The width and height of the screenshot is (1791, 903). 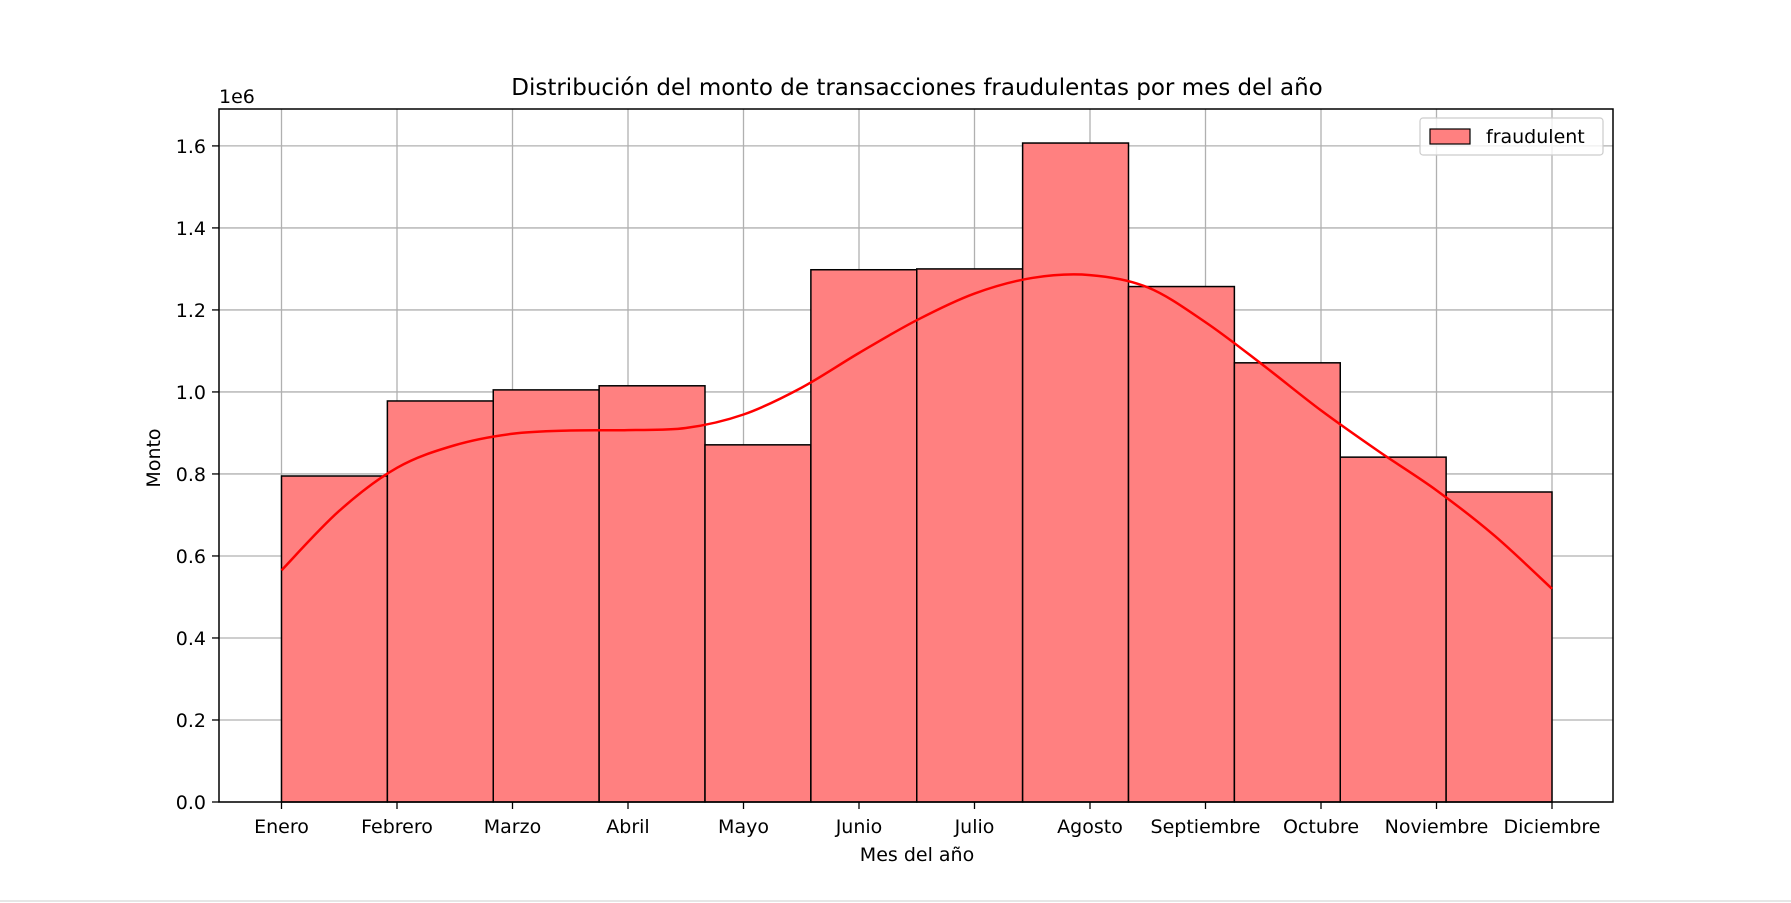 What do you see at coordinates (1075, 472) in the screenshot?
I see `bar-agosto` at bounding box center [1075, 472].